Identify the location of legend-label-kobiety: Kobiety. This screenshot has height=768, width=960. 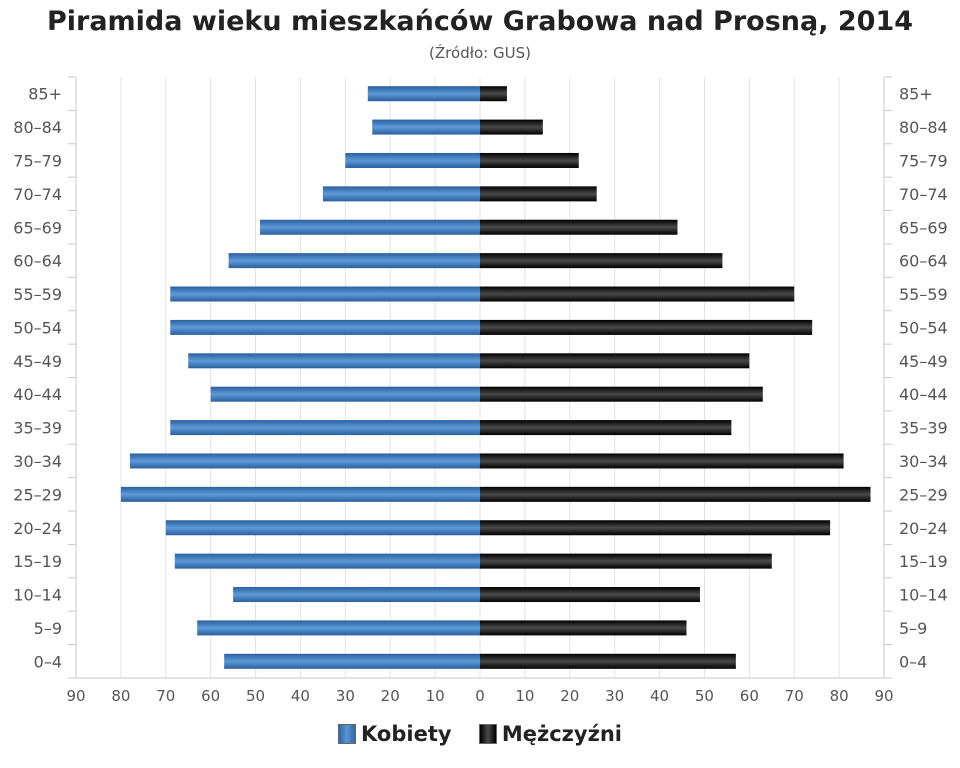
(406, 734).